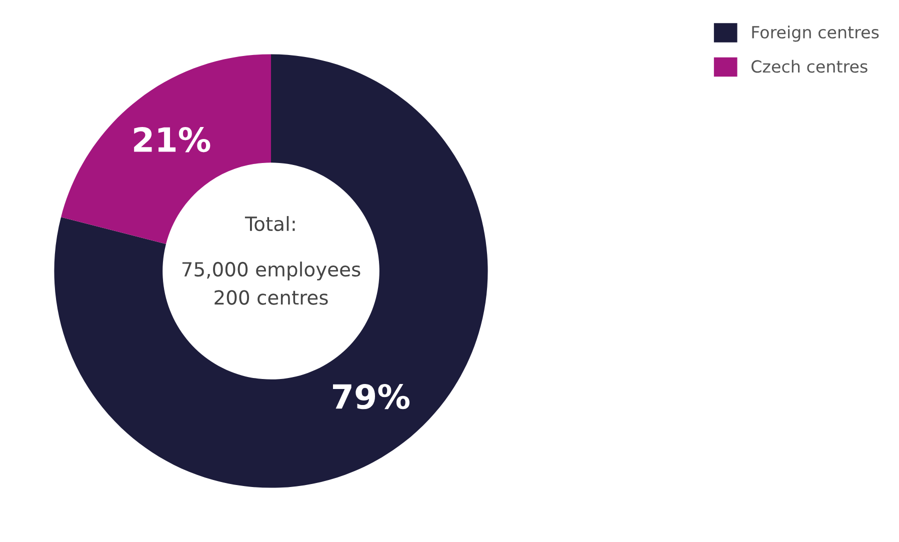 Image resolution: width=899 pixels, height=542 pixels. What do you see at coordinates (172, 139) in the screenshot?
I see `data-label: 21%` at bounding box center [172, 139].